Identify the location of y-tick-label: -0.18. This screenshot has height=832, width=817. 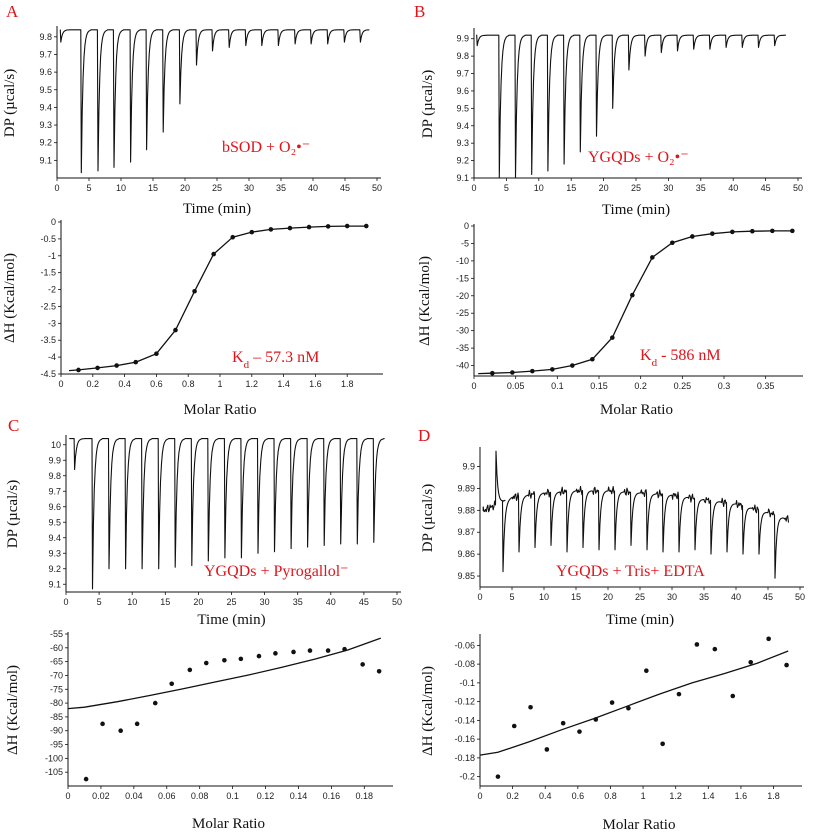
(464, 758).